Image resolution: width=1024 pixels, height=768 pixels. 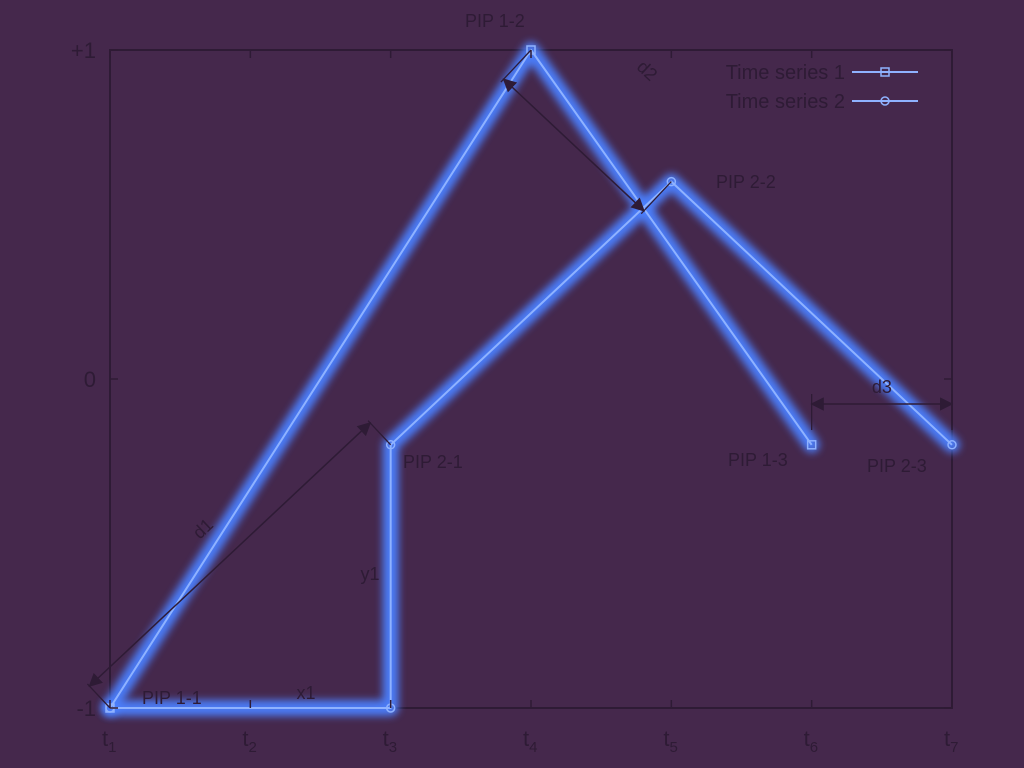 I want to click on pip-label: PIP 1-1, so click(x=172, y=698).